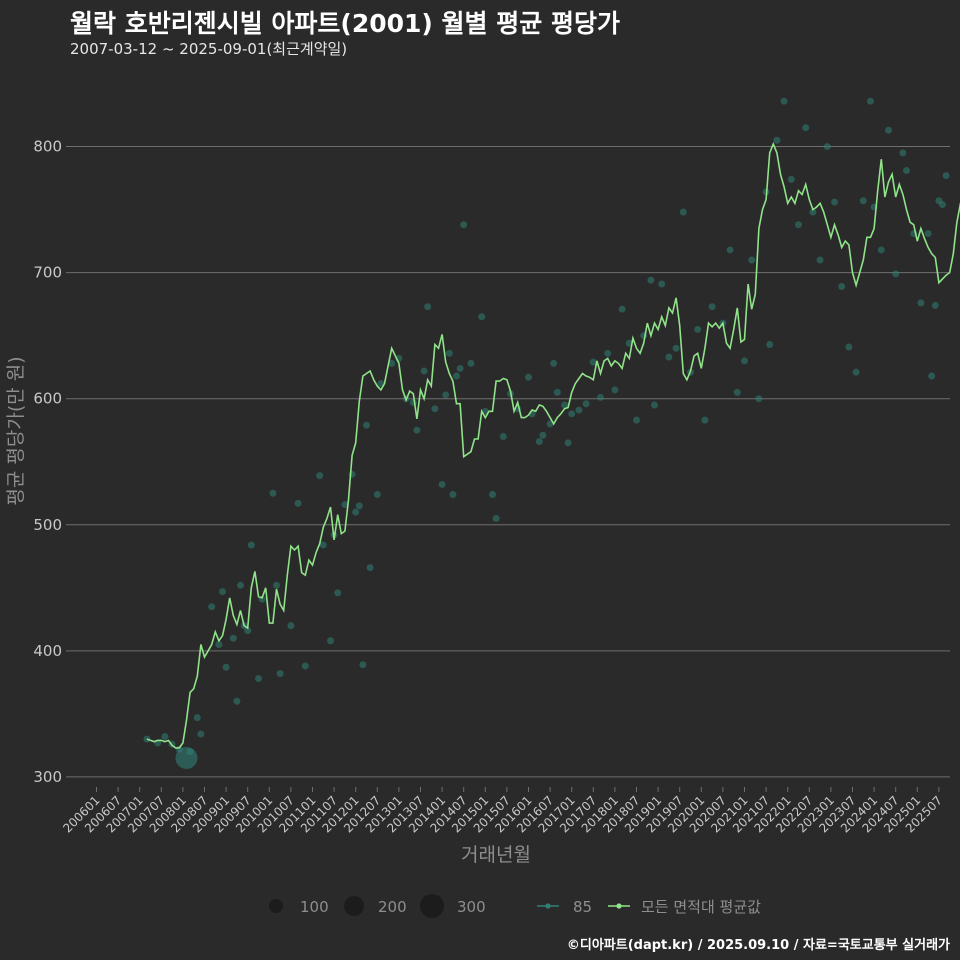  What do you see at coordinates (582, 907) in the screenshot?
I see `legend-85-label: 85` at bounding box center [582, 907].